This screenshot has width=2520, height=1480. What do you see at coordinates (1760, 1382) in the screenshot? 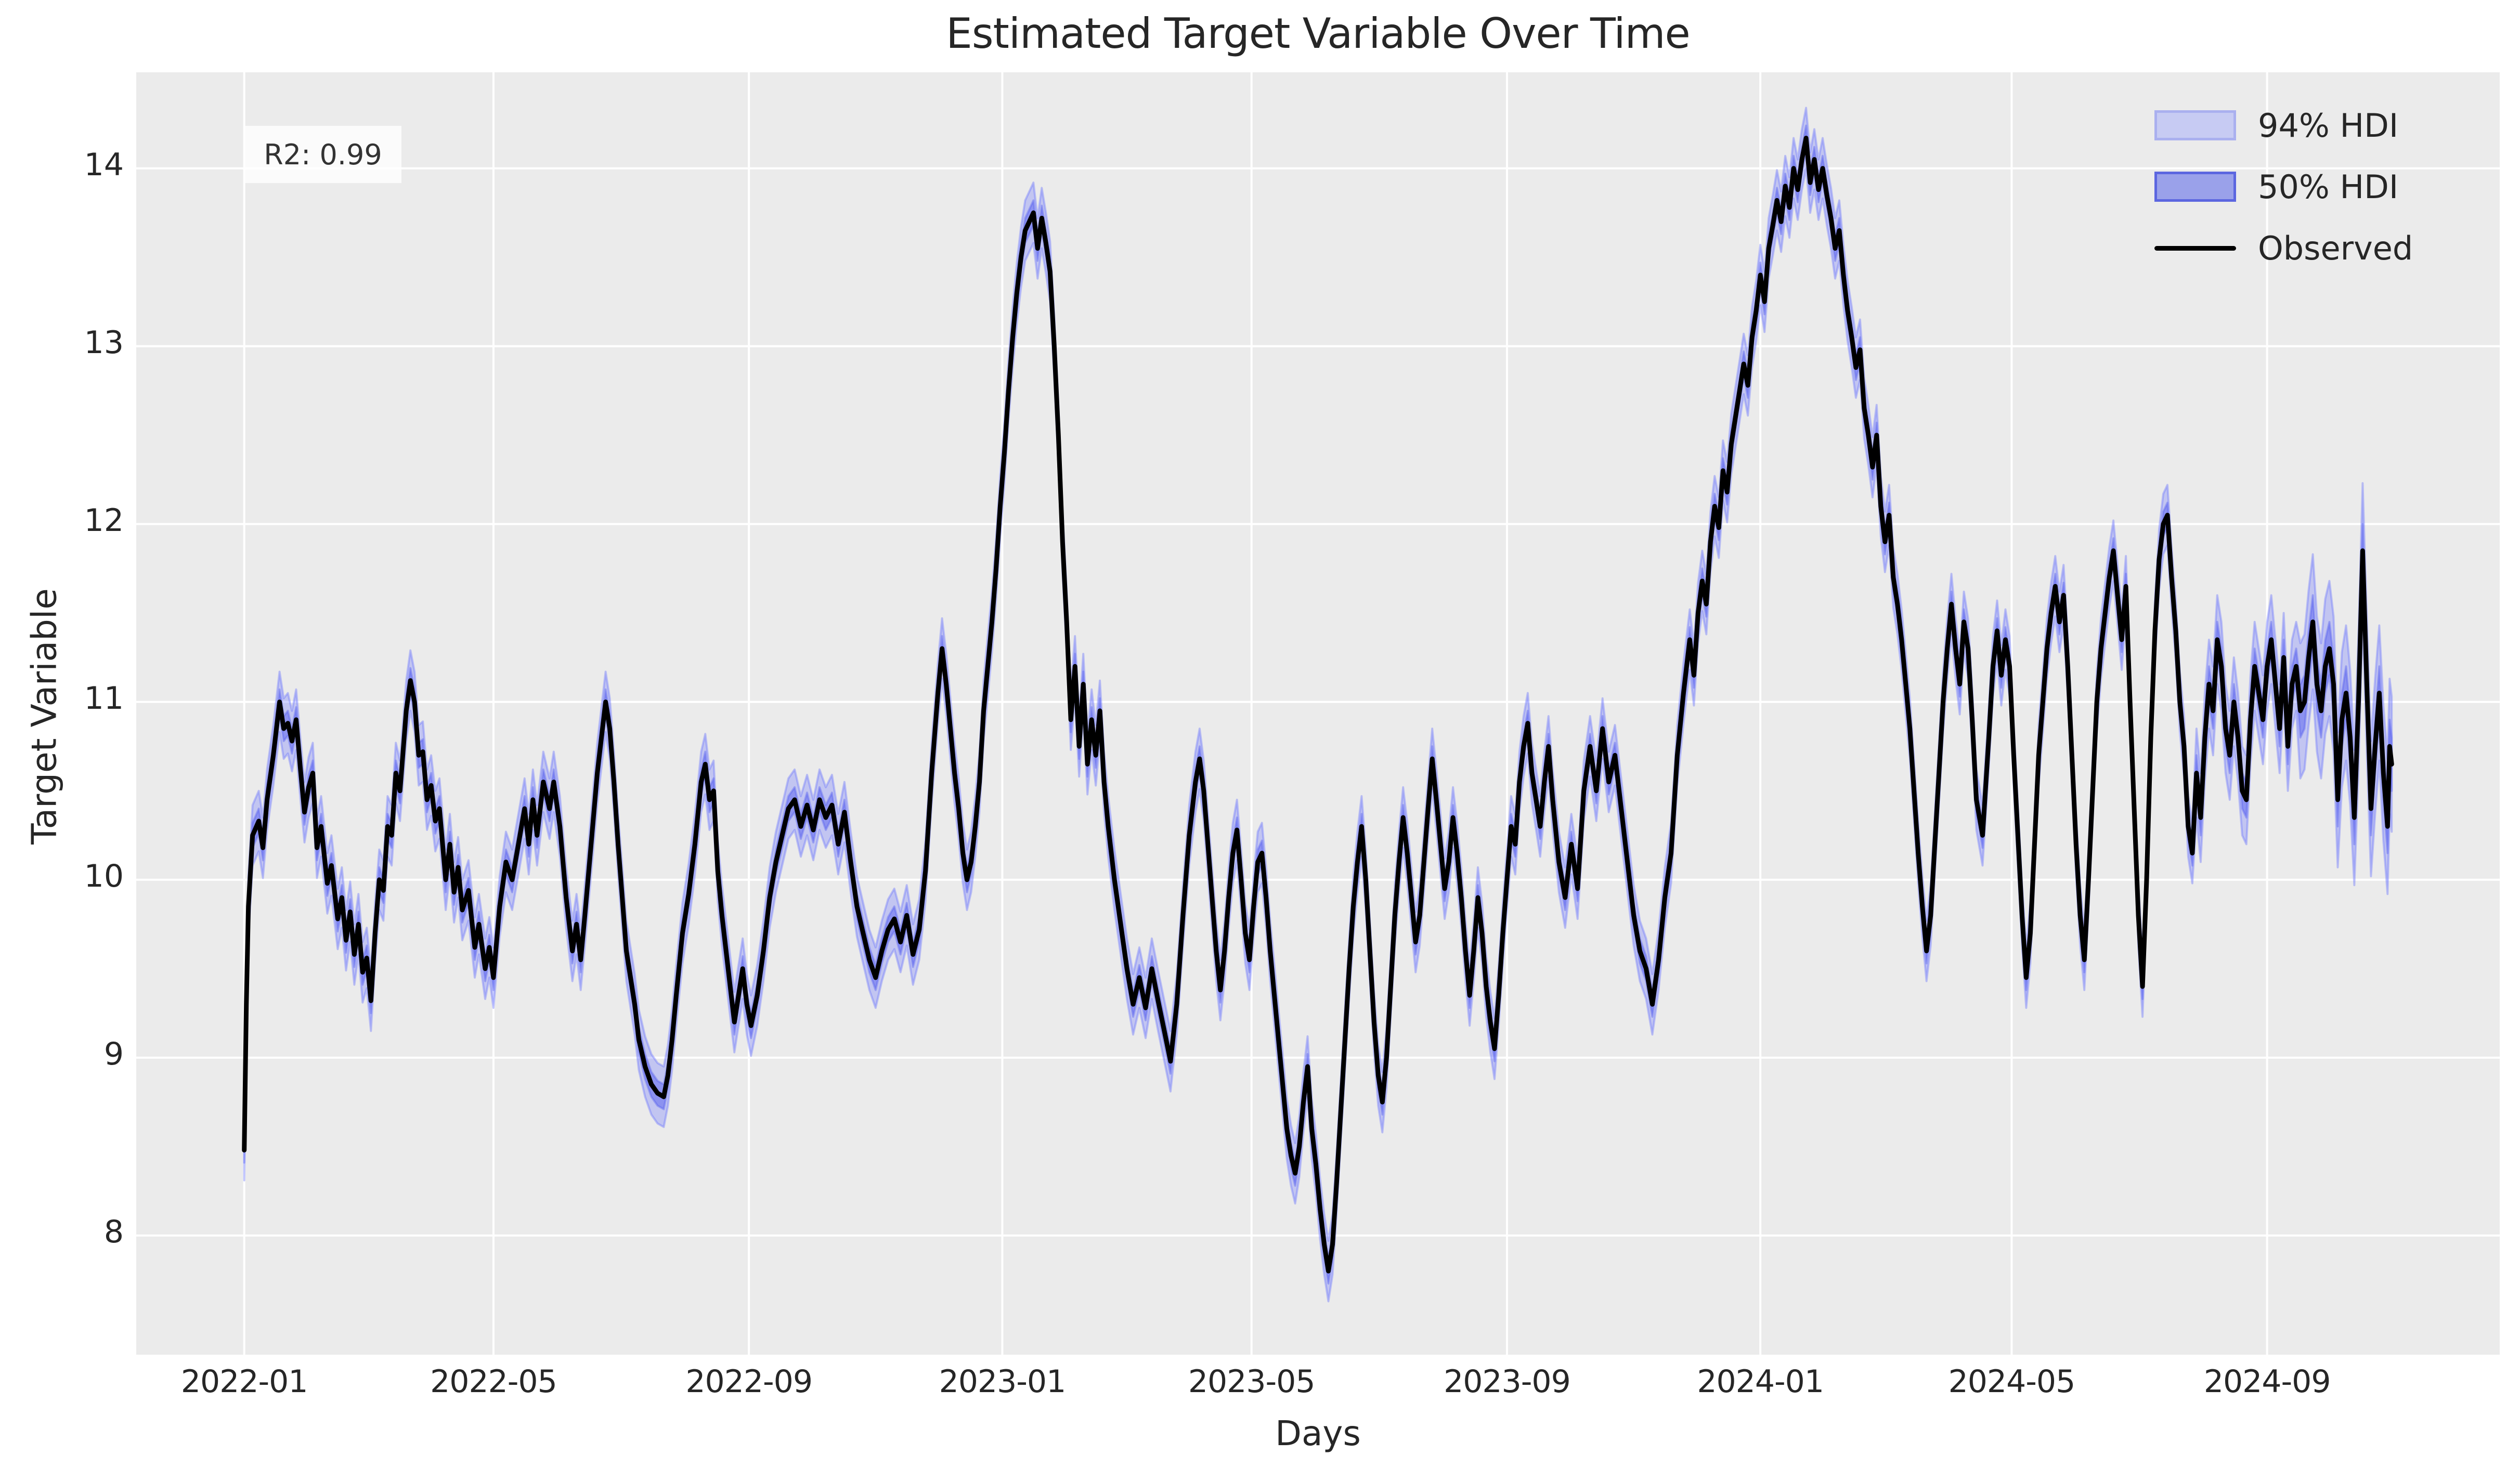
I see `x-tick-label-2024-01: 2024-01` at bounding box center [1760, 1382].